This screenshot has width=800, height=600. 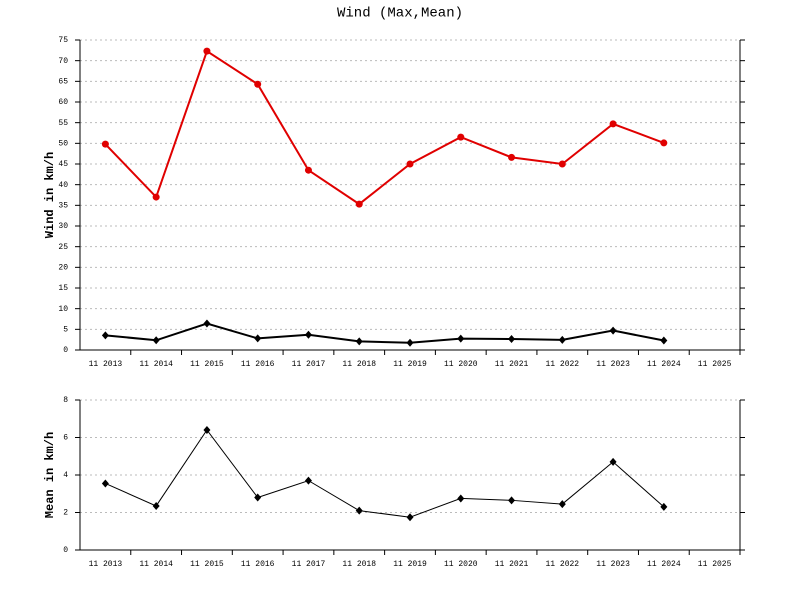 What do you see at coordinates (65, 400) in the screenshot?
I see `y-tick-label: 8` at bounding box center [65, 400].